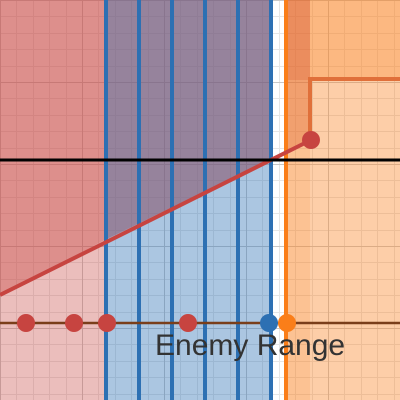 The height and width of the screenshot is (400, 400). Describe the element at coordinates (297, 76) in the screenshot. I see `orange-red-overlap` at that location.